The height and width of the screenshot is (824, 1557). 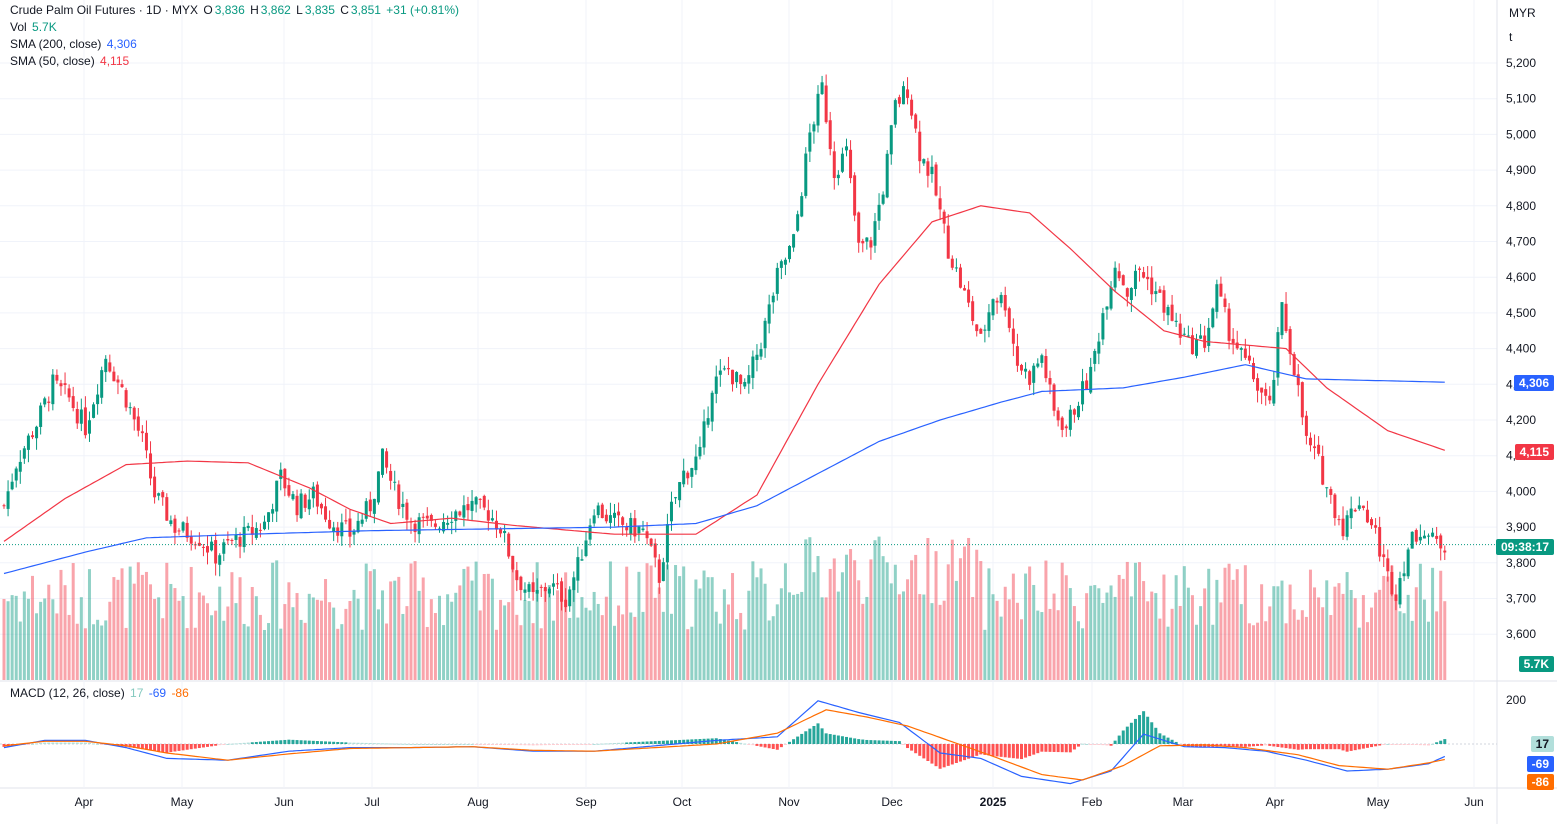 I want to click on sma200-value: 4,306, so click(x=121, y=44).